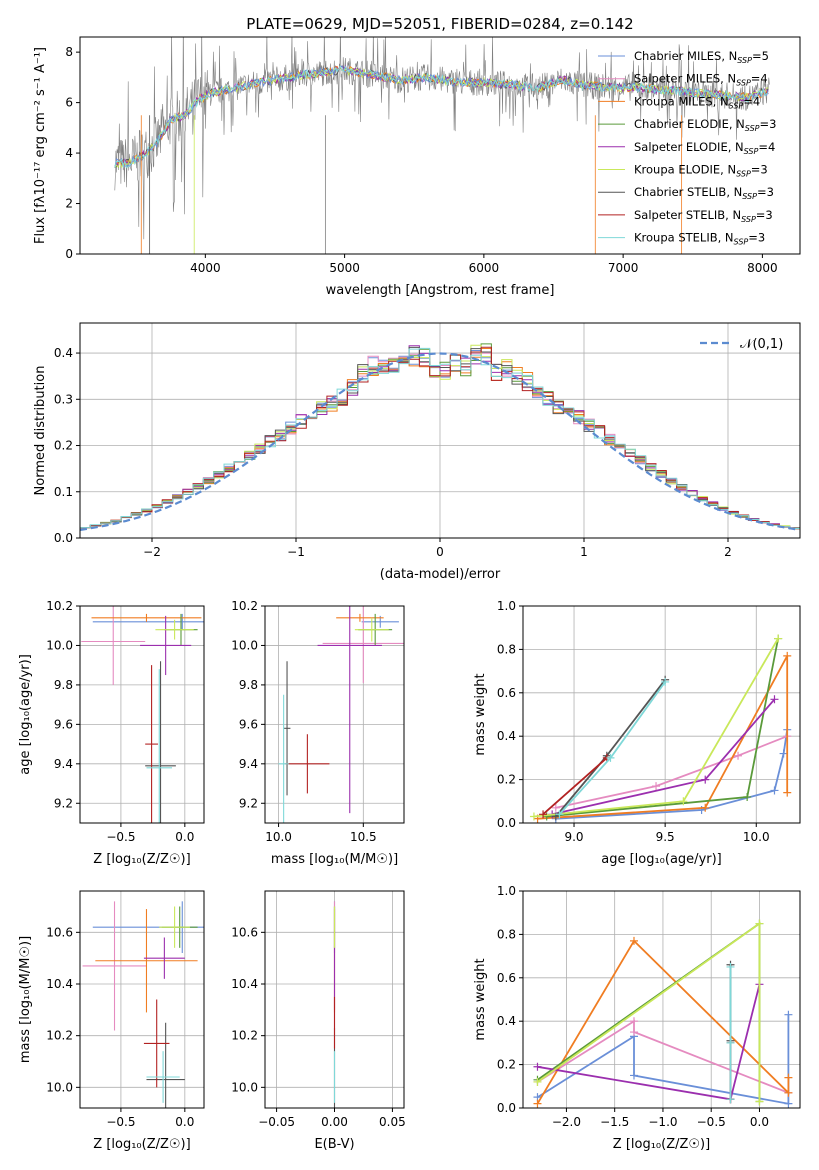  Describe the element at coordinates (623, 268) in the screenshot. I see `x-tick-label: 7000` at that location.